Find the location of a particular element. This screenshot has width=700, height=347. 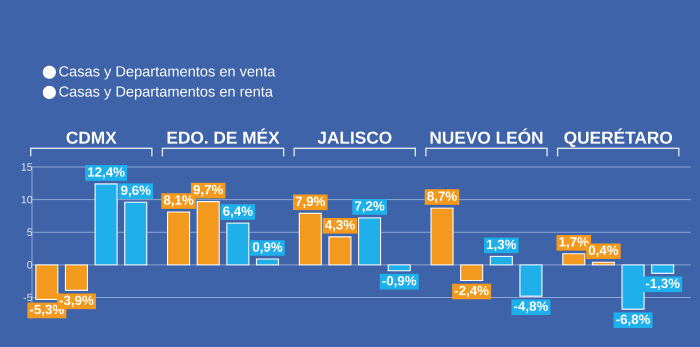

data-label: -3,9% is located at coordinates (77, 301).